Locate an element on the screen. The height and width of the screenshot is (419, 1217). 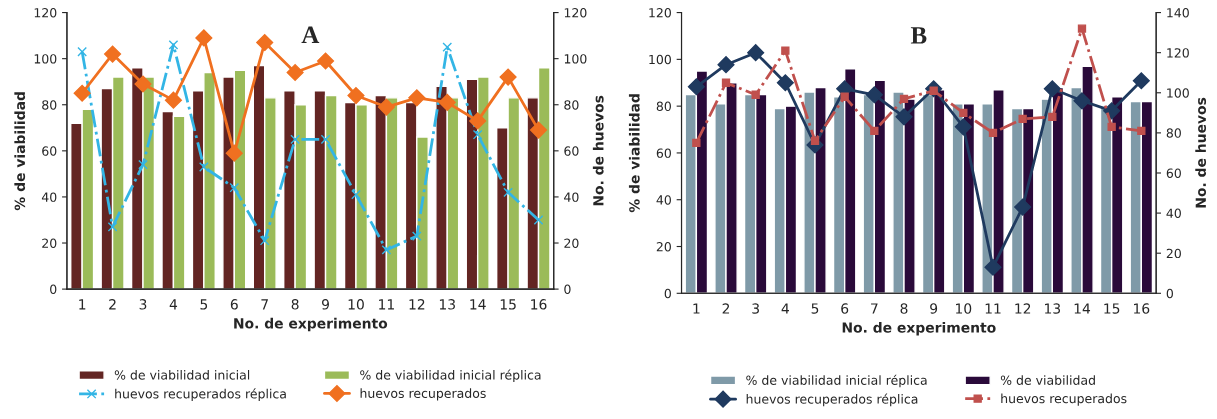
y2-tick-label: 0 is located at coordinates (1169, 293).